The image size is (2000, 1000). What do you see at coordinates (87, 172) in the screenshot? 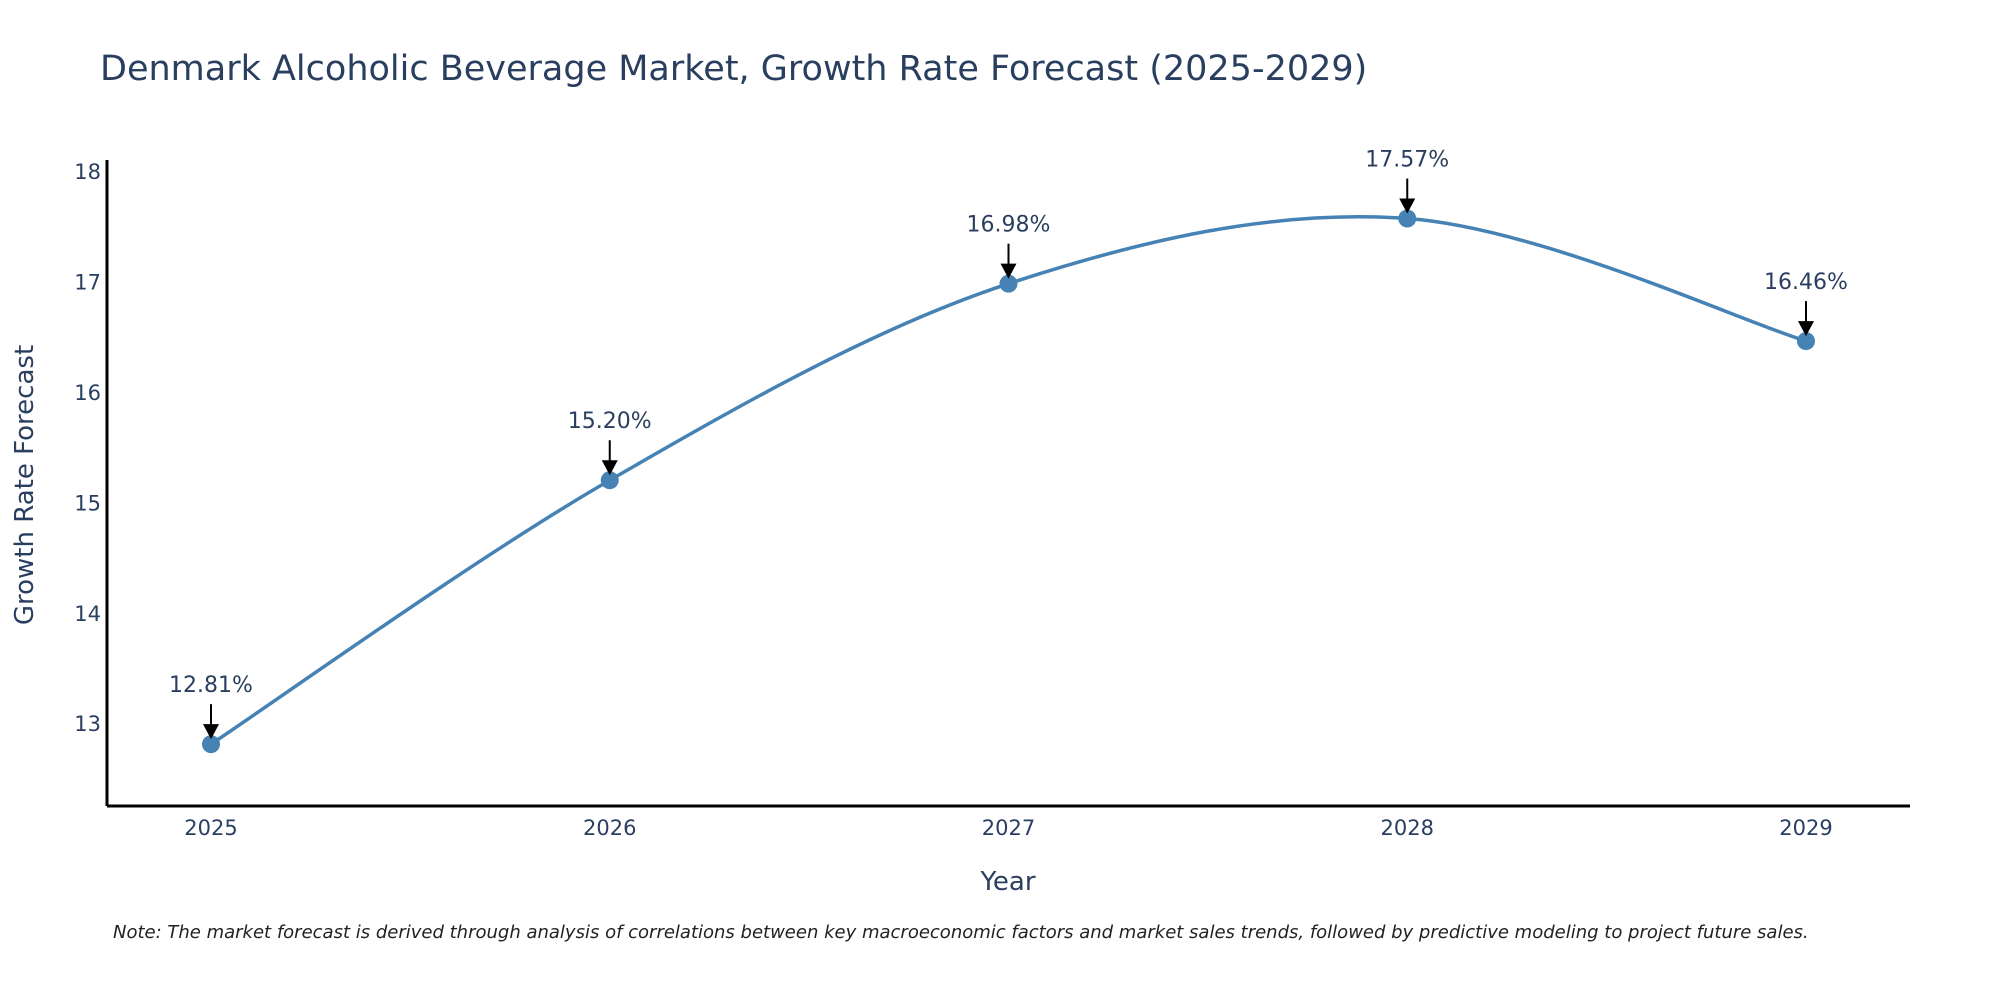
I see `y-tick-label: 18` at bounding box center [87, 172].